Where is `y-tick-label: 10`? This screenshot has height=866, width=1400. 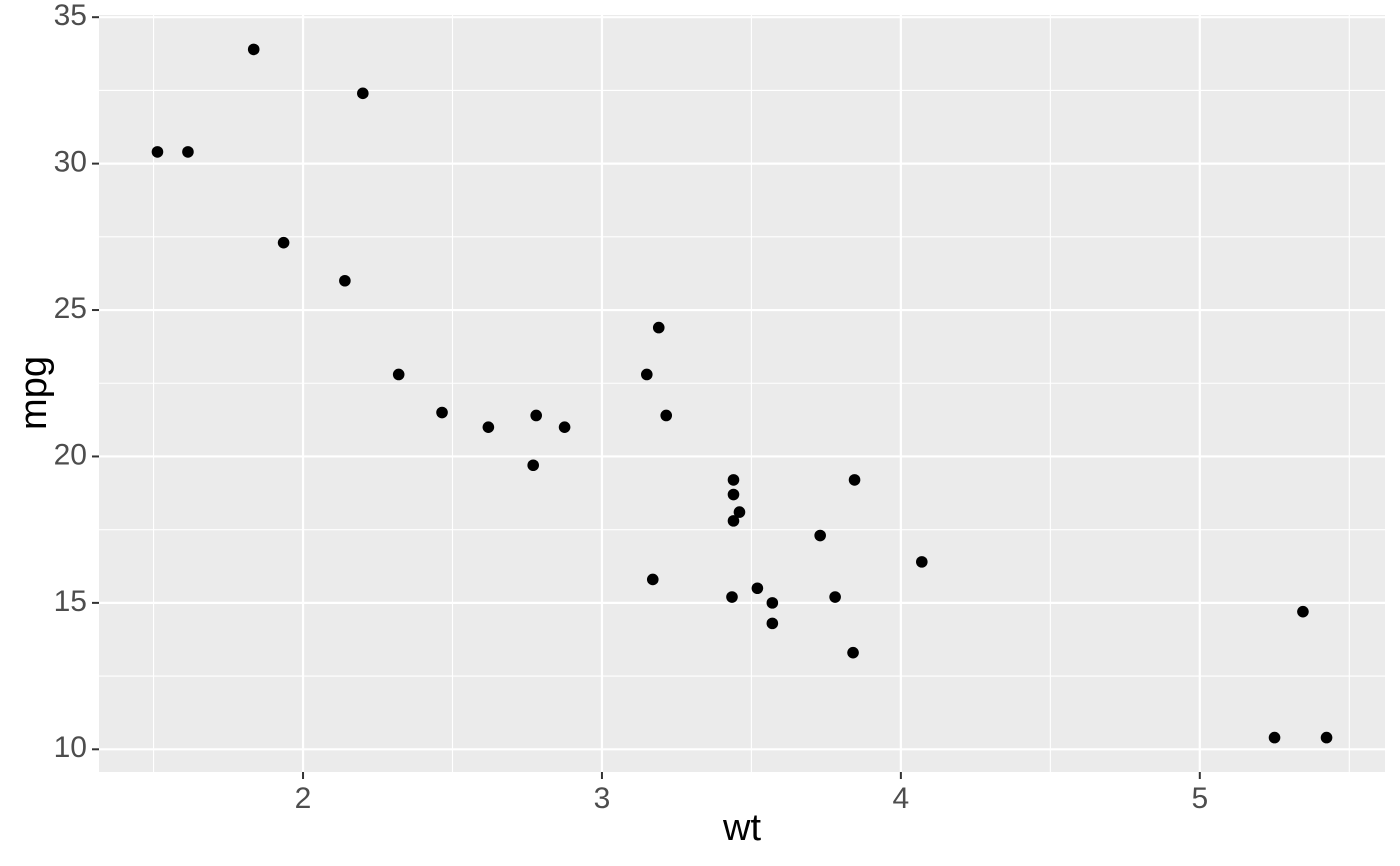 y-tick-label: 10 is located at coordinates (70, 747).